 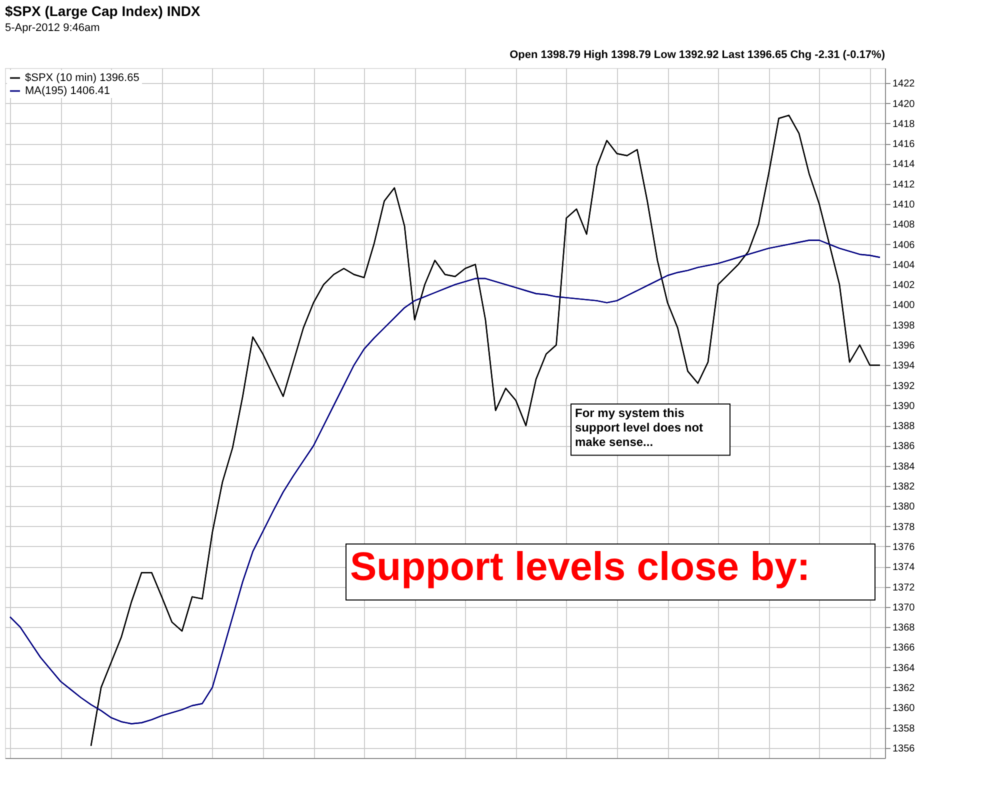 What do you see at coordinates (904, 184) in the screenshot?
I see `y-tick-label: 1412` at bounding box center [904, 184].